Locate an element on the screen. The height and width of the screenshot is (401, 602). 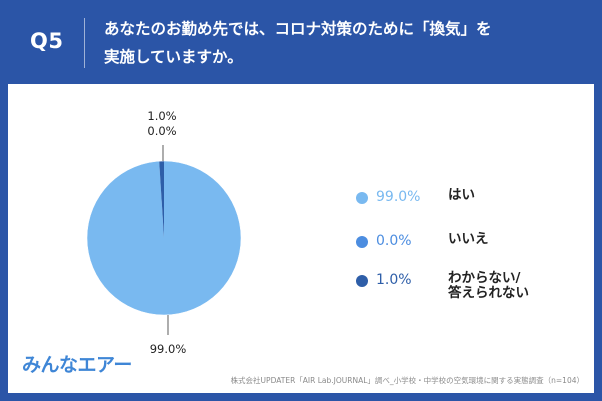
question-line-2: 実施していますか。 is located at coordinates (173, 57).